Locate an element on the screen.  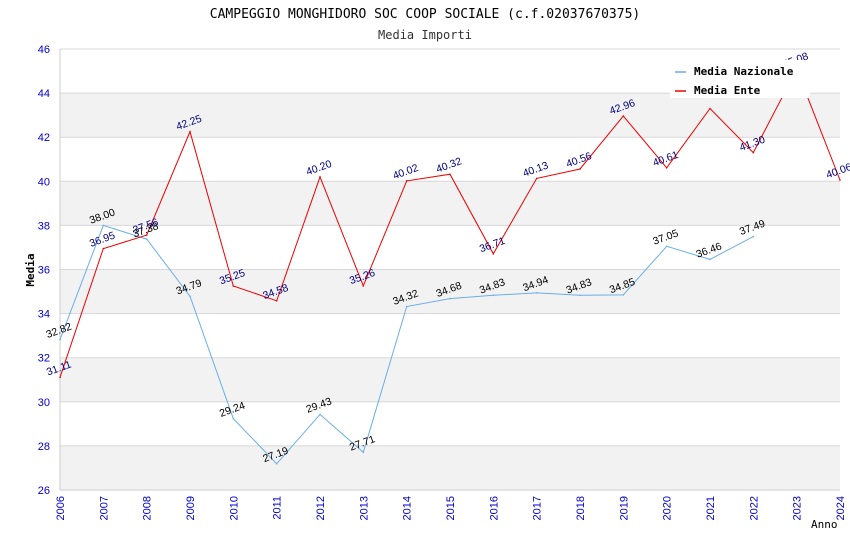
y-tick-label: 36 is located at coordinates (44, 271).